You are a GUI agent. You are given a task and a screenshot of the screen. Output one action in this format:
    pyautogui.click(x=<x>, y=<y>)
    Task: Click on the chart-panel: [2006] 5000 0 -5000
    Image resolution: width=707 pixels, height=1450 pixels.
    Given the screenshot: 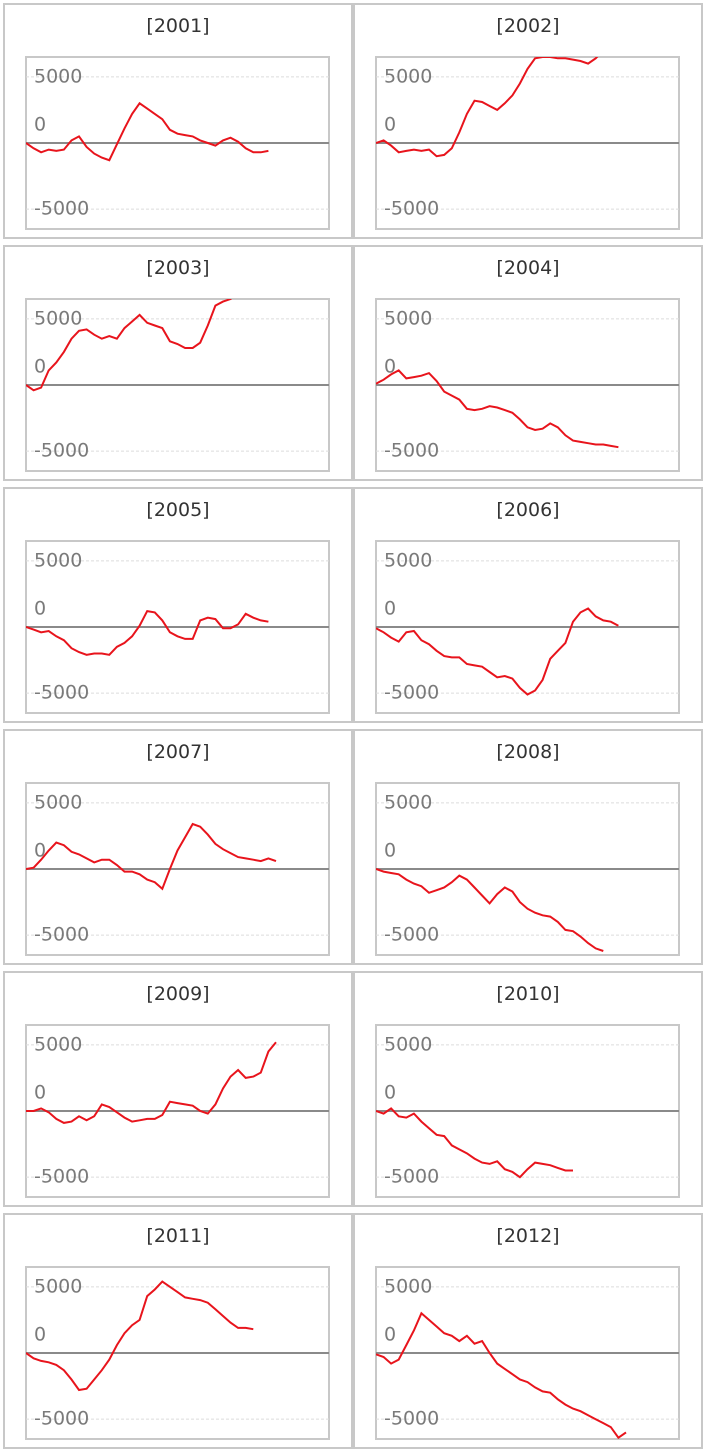 What is the action you would take?
    pyautogui.click(x=528, y=605)
    